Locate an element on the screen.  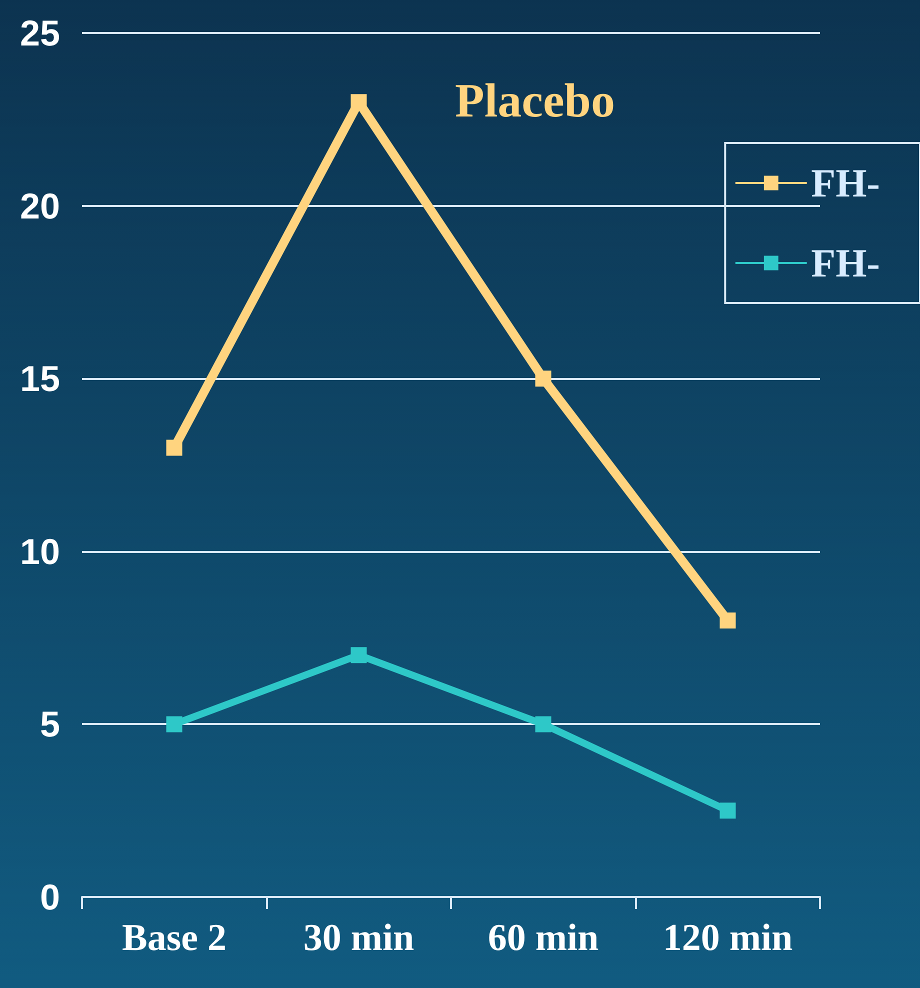
x-tick-label: 30 min is located at coordinates (358, 938).